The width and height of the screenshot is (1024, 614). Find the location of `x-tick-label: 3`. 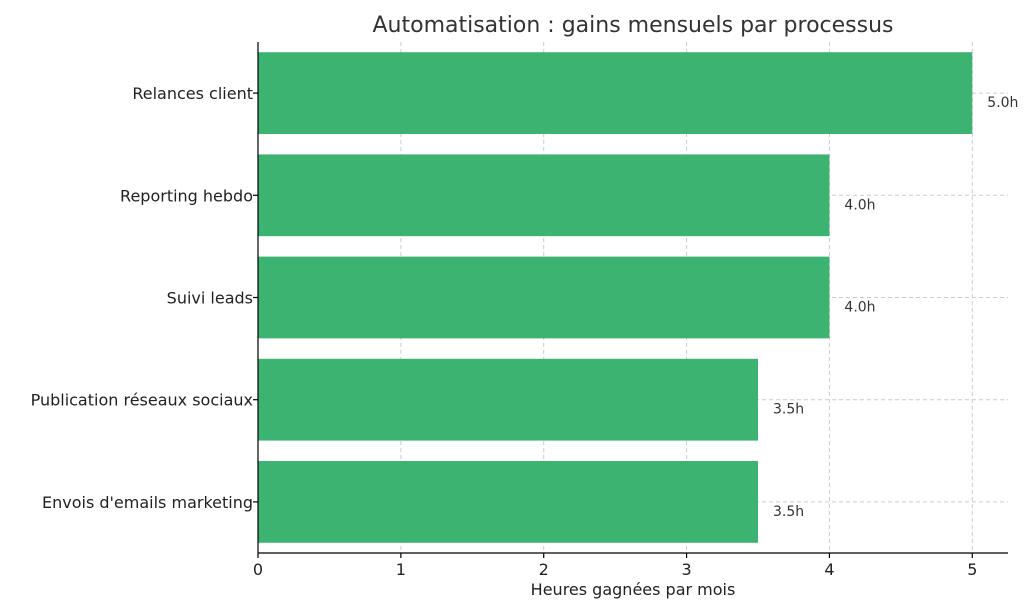

x-tick-label: 3 is located at coordinates (686, 569).